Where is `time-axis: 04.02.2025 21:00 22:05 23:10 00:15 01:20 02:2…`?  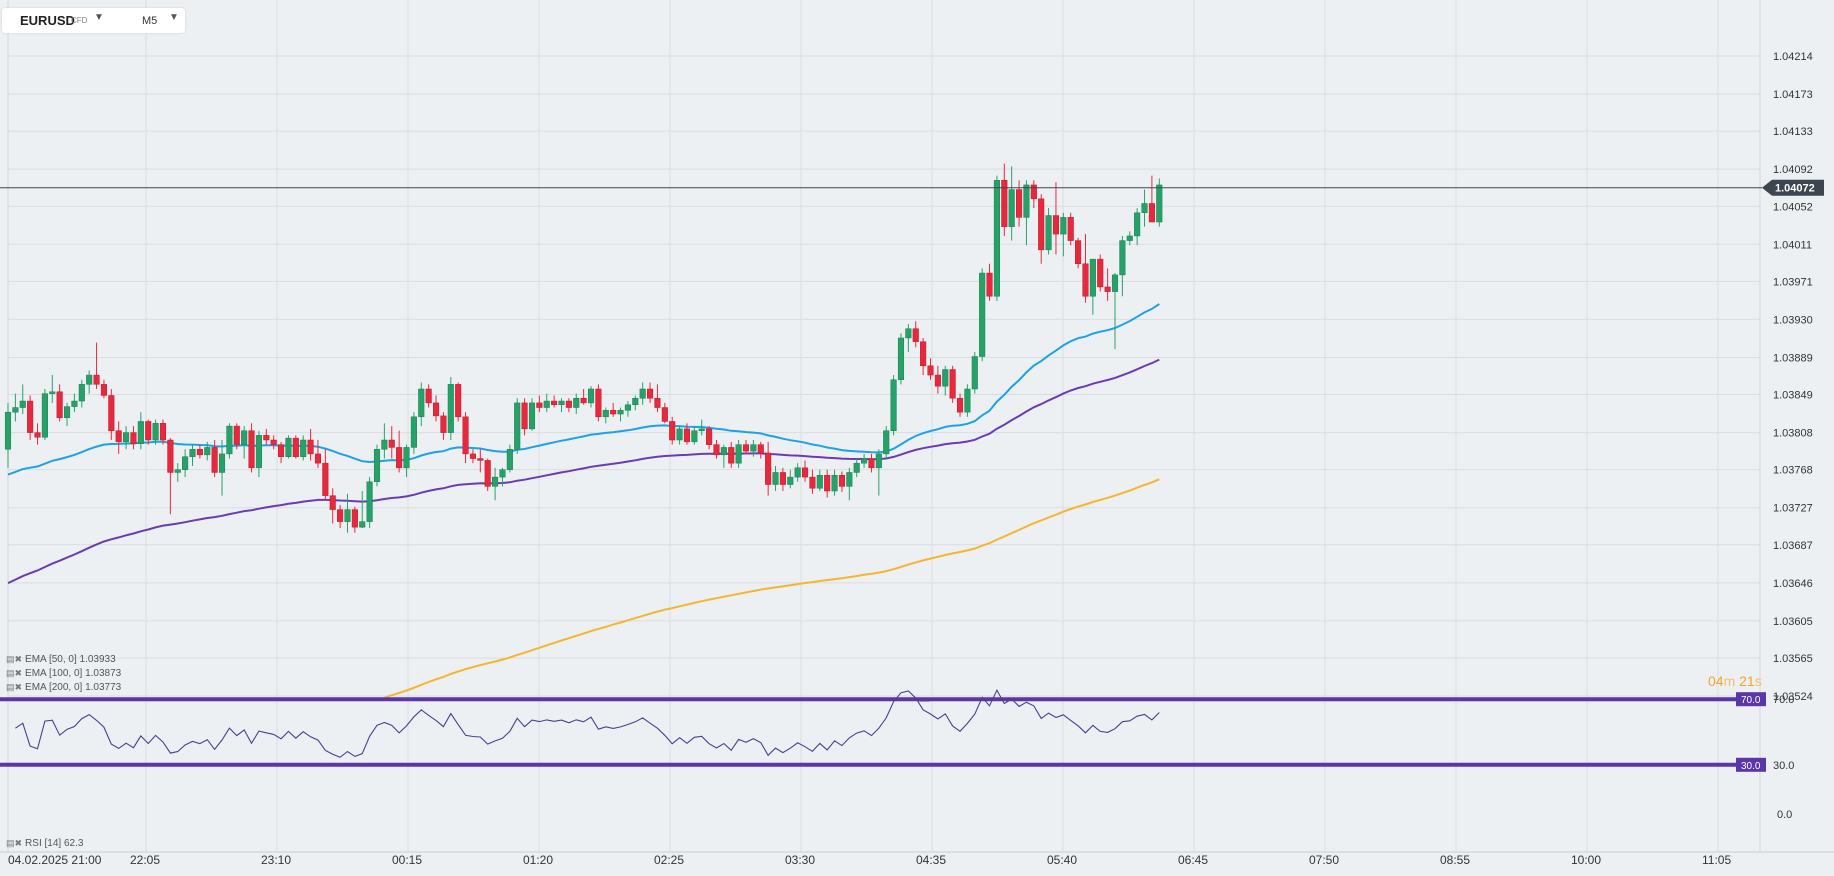 time-axis: 04.02.2025 21:00 22:05 23:10 00:15 01:20 02:2… is located at coordinates (869, 860).